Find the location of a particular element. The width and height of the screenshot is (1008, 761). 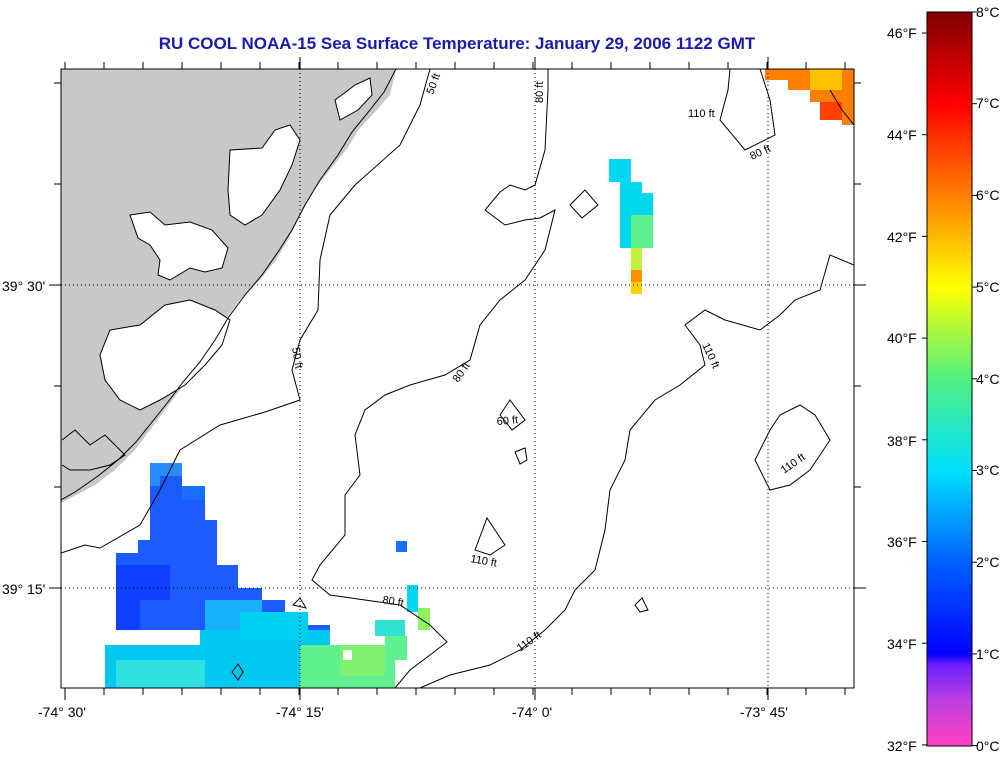

colorbar-f-label: 42°F is located at coordinates (902, 237).